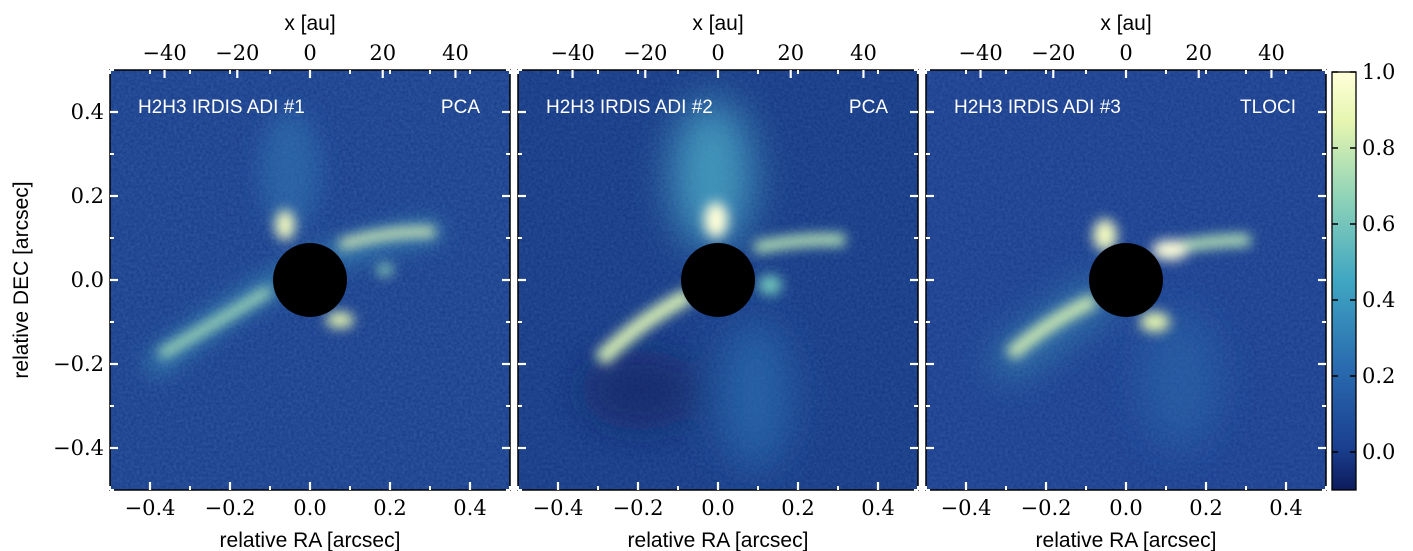 The height and width of the screenshot is (551, 1413). What do you see at coordinates (1378, 224) in the screenshot?
I see `colorbar-tick-label: 0.6` at bounding box center [1378, 224].